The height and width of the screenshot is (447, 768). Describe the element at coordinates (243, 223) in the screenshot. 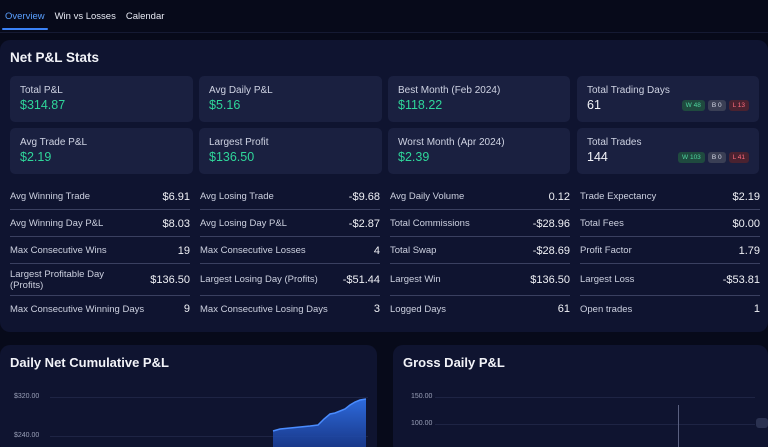

I see `stat-label: Avg Losing Day P&L` at that location.